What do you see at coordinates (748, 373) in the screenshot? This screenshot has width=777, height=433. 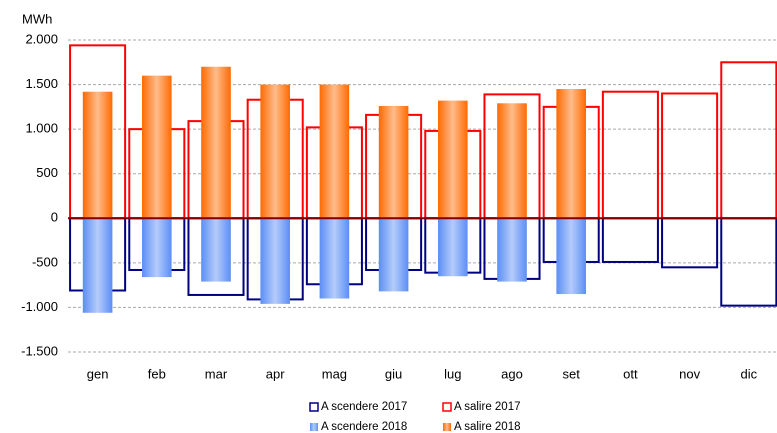 I see `x-tick-label: dic` at bounding box center [748, 373].